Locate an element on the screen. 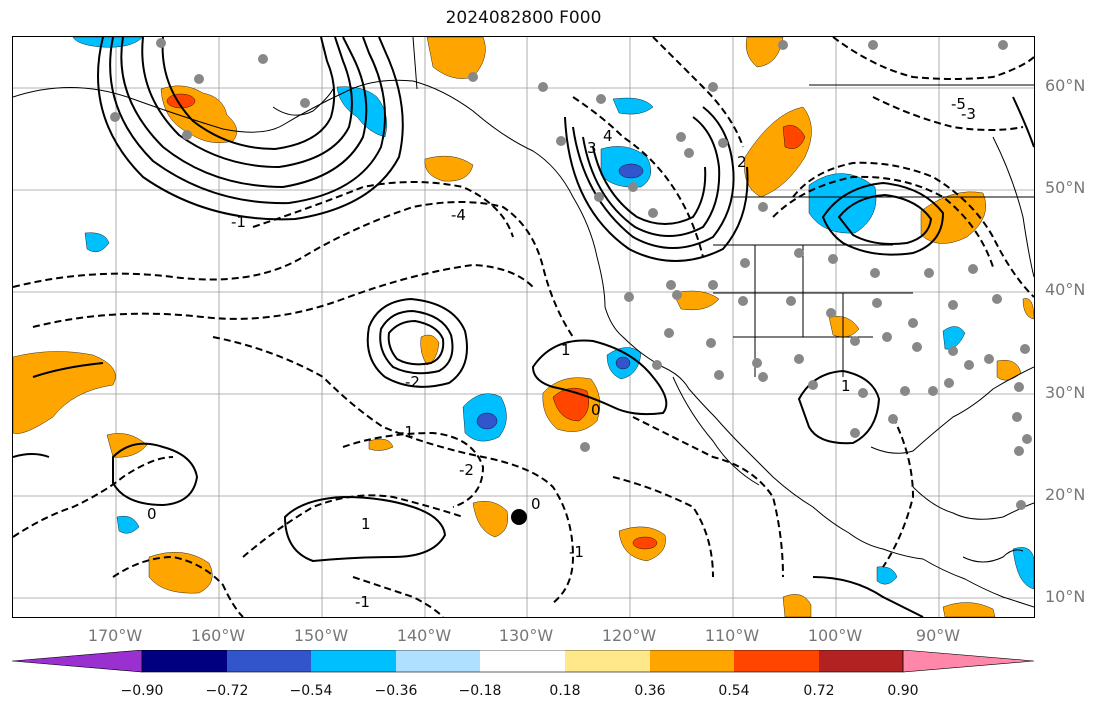  contour-label: -3 is located at coordinates (968, 114).